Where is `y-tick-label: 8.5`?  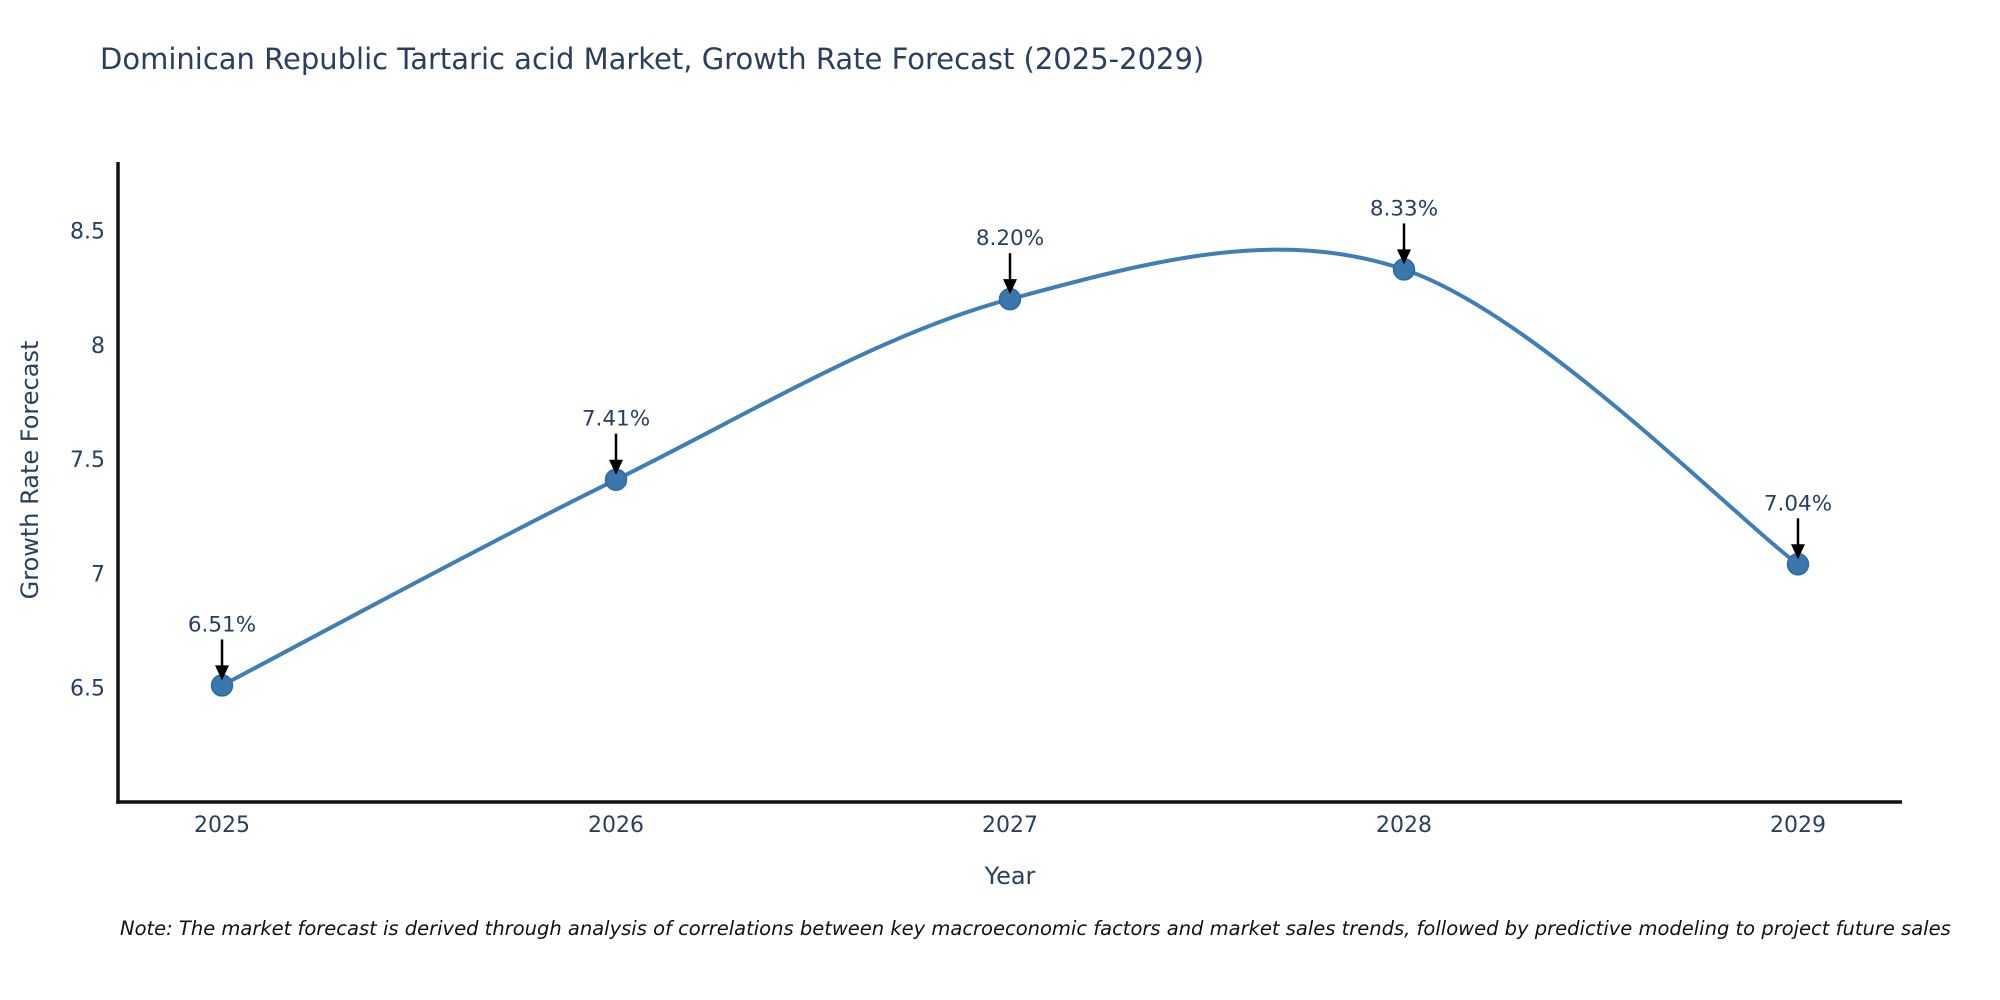 y-tick-label: 8.5 is located at coordinates (87, 232).